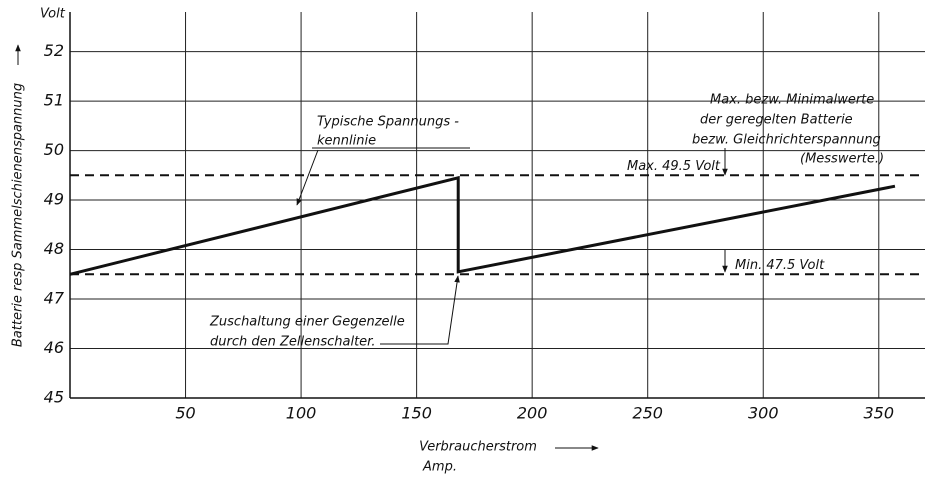 Image resolution: width=930 pixels, height=477 pixels. What do you see at coordinates (792, 100) in the screenshot?
I see `annotation: Max. bezw. Minimalwerte` at bounding box center [792, 100].